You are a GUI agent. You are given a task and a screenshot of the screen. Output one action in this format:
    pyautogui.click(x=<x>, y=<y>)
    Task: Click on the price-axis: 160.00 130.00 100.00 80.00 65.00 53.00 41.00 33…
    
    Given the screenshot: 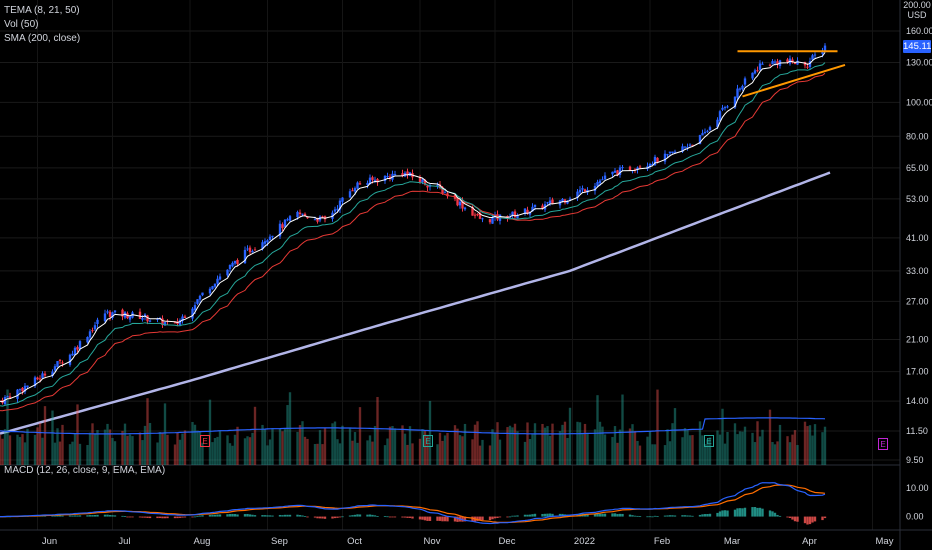 What is the action you would take?
    pyautogui.click(x=919, y=274)
    